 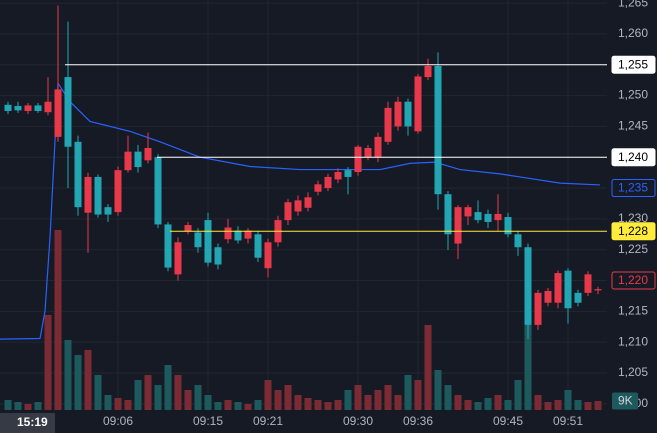 I want to click on y-tick-label: 1,225, so click(x=633, y=249).